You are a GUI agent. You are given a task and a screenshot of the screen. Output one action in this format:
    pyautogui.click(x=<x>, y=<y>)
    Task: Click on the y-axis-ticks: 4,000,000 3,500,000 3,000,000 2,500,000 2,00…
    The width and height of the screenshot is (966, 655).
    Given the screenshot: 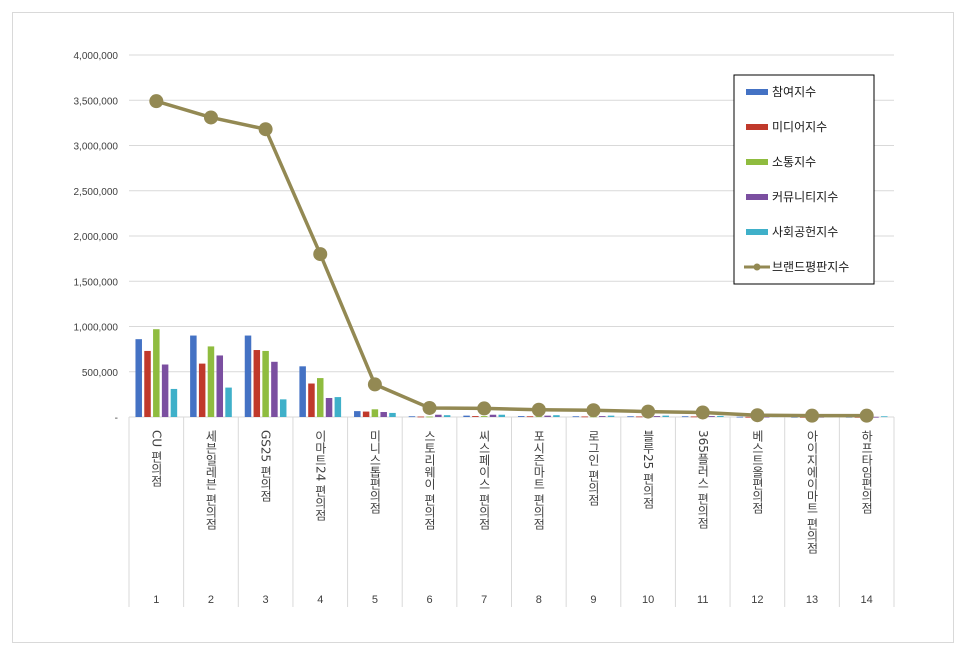 What is the action you would take?
    pyautogui.click(x=96, y=237)
    